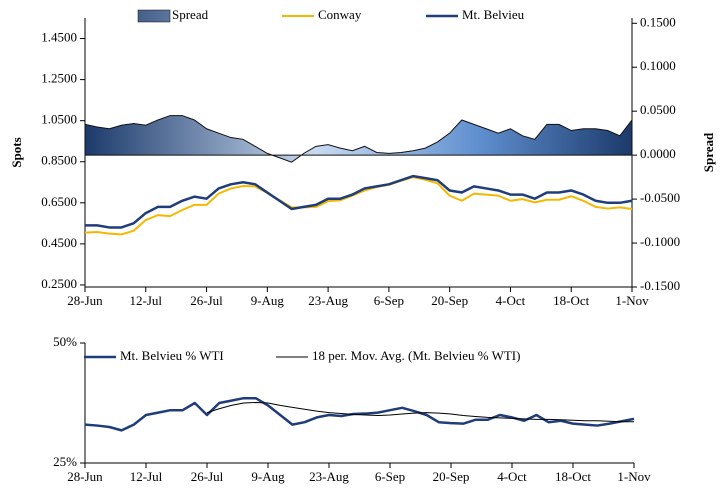 The image size is (724, 491). What do you see at coordinates (660, 285) in the screenshot?
I see `y2-tick-label: -0.1500` at bounding box center [660, 285].